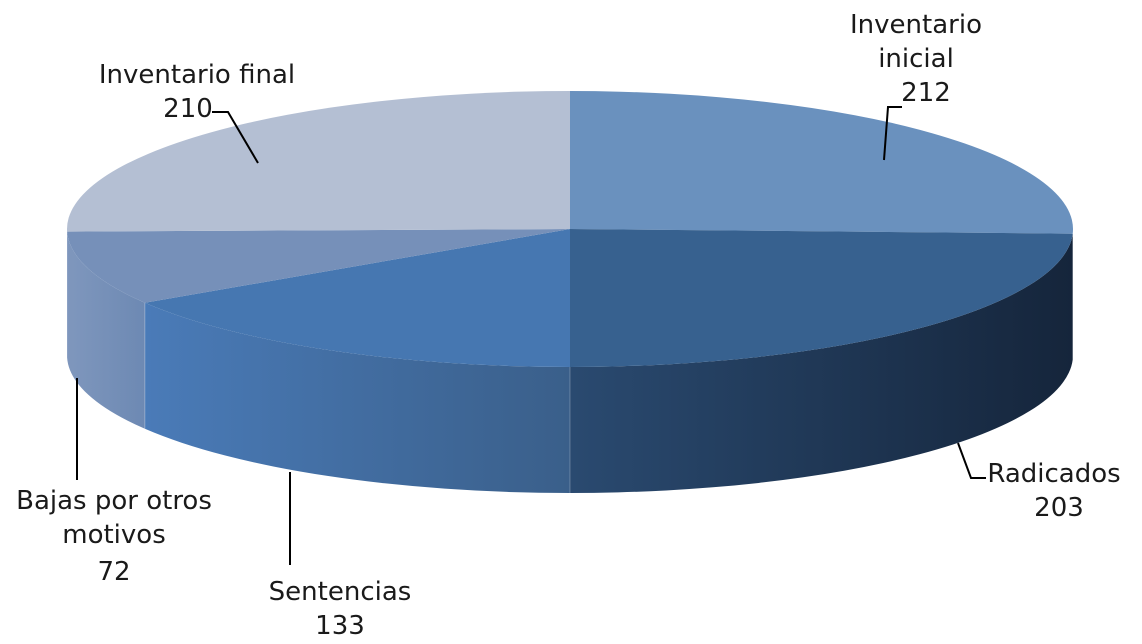 The width and height of the screenshot is (1142, 644). I want to click on slice-inventario-inicial, so click(821, 162).